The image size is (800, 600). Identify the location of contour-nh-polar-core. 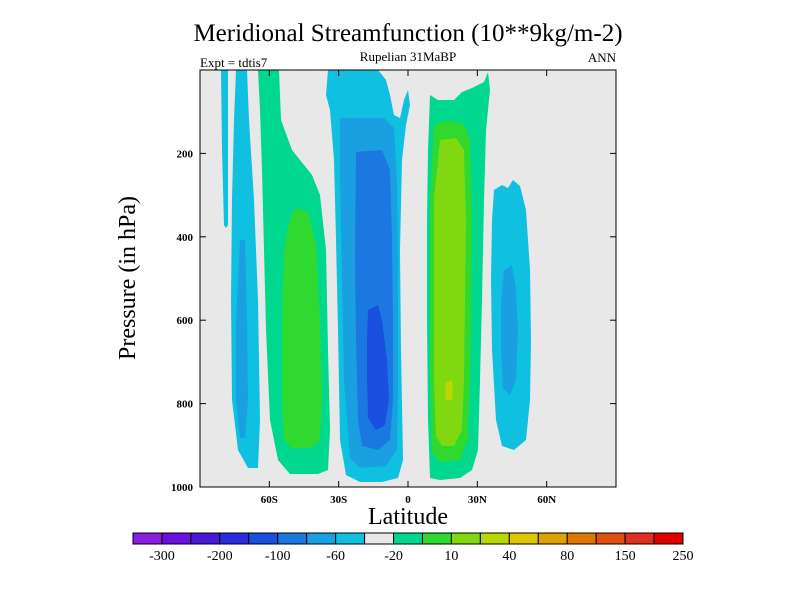
(509, 330).